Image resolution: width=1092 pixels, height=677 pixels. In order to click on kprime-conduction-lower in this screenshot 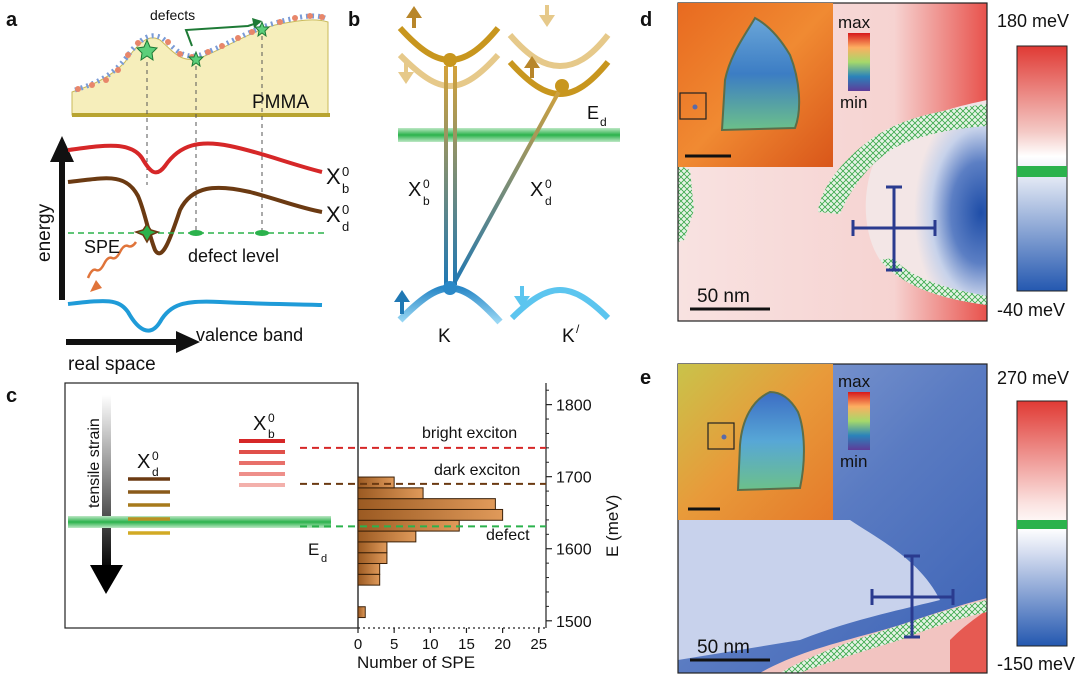, I will do `click(559, 78)`.